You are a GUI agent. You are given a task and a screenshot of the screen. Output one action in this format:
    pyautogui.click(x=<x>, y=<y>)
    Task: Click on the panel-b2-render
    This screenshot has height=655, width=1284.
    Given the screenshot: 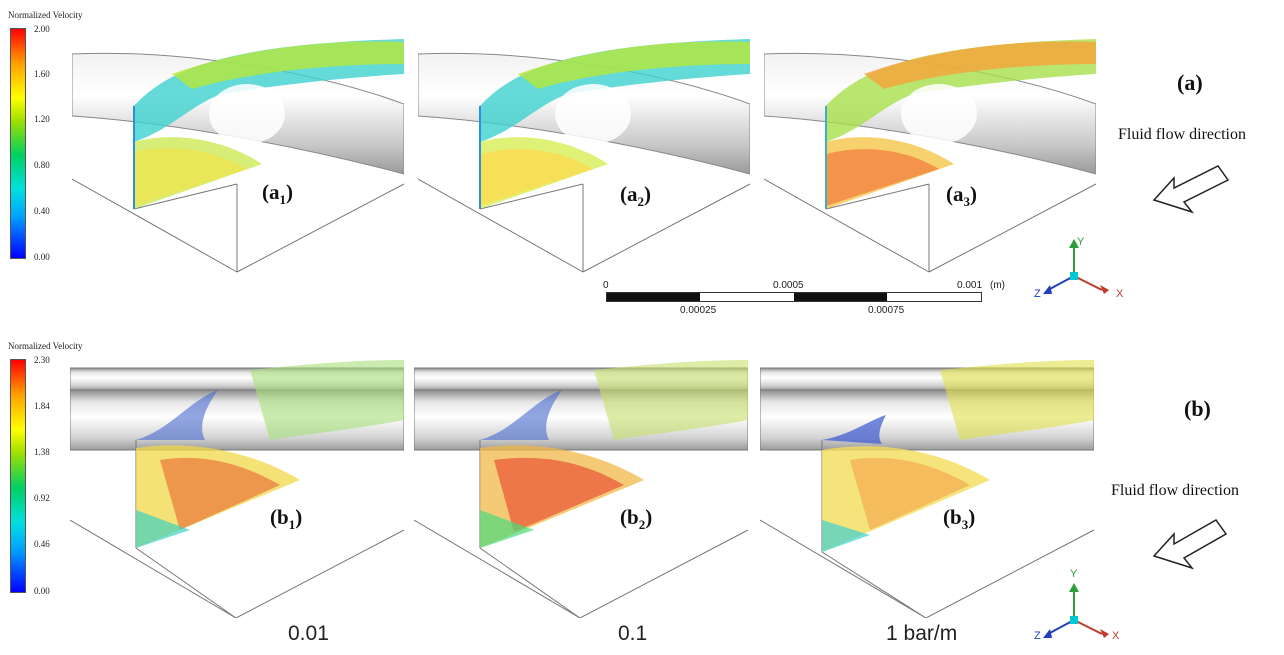 What is the action you would take?
    pyautogui.click(x=581, y=489)
    